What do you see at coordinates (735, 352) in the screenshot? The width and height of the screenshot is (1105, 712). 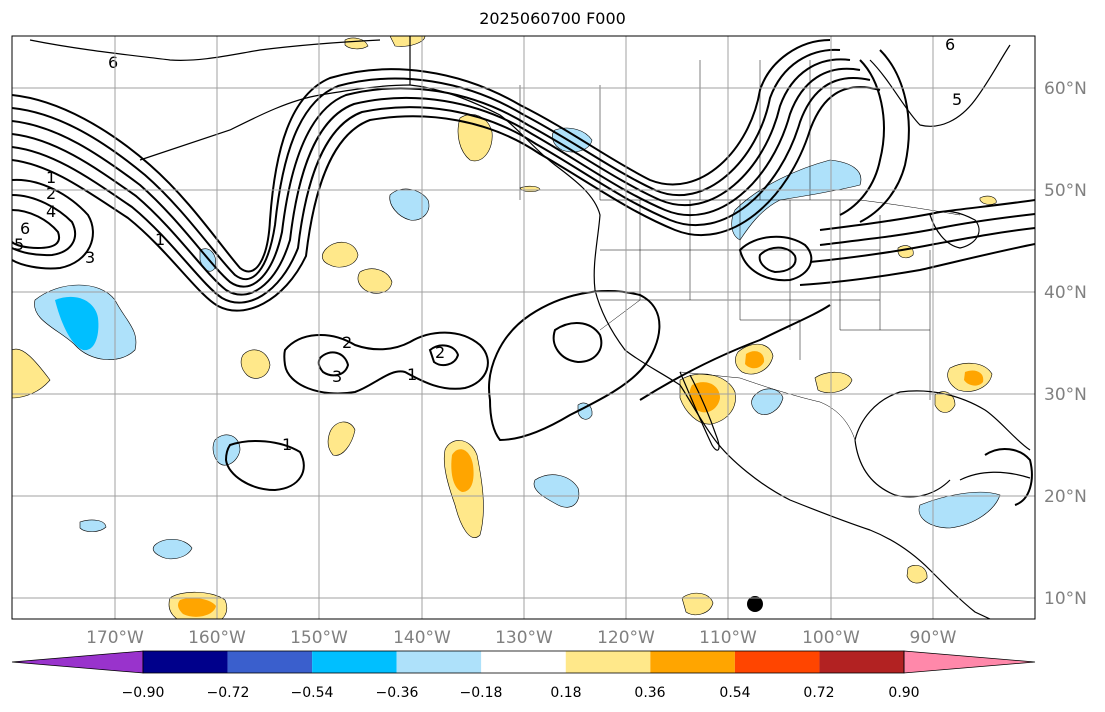 I see `contour-southwest-trough` at bounding box center [735, 352].